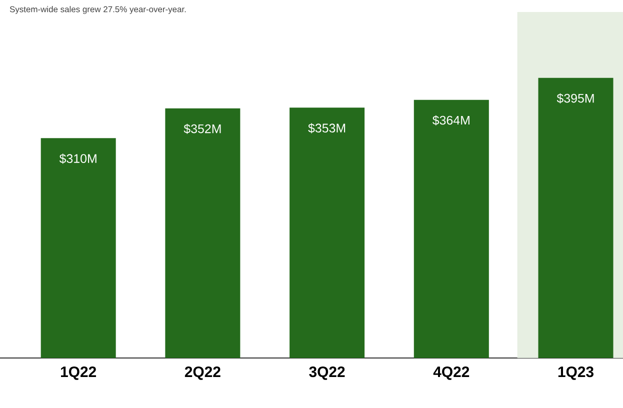  Describe the element at coordinates (202, 129) in the screenshot. I see `data-label: $352M` at that location.